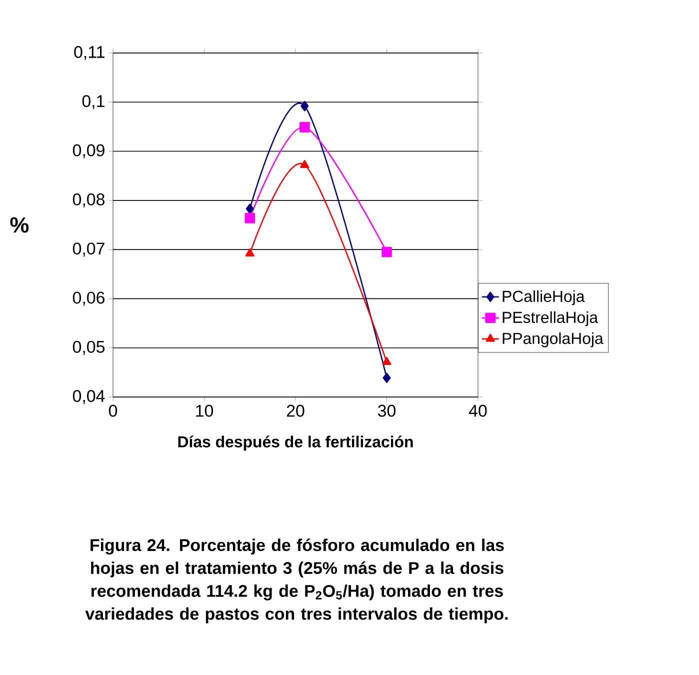 The image size is (699, 675). What do you see at coordinates (88, 347) in the screenshot?
I see `y-tick-label: 0,05` at bounding box center [88, 347].